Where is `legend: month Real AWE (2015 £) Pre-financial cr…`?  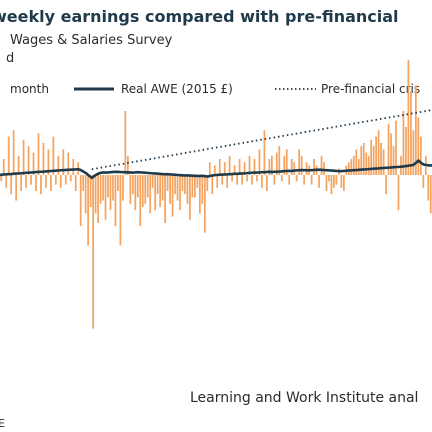 legend: month Real AWE (2015 £) Pre-financial cr… is located at coordinates (215, 89).